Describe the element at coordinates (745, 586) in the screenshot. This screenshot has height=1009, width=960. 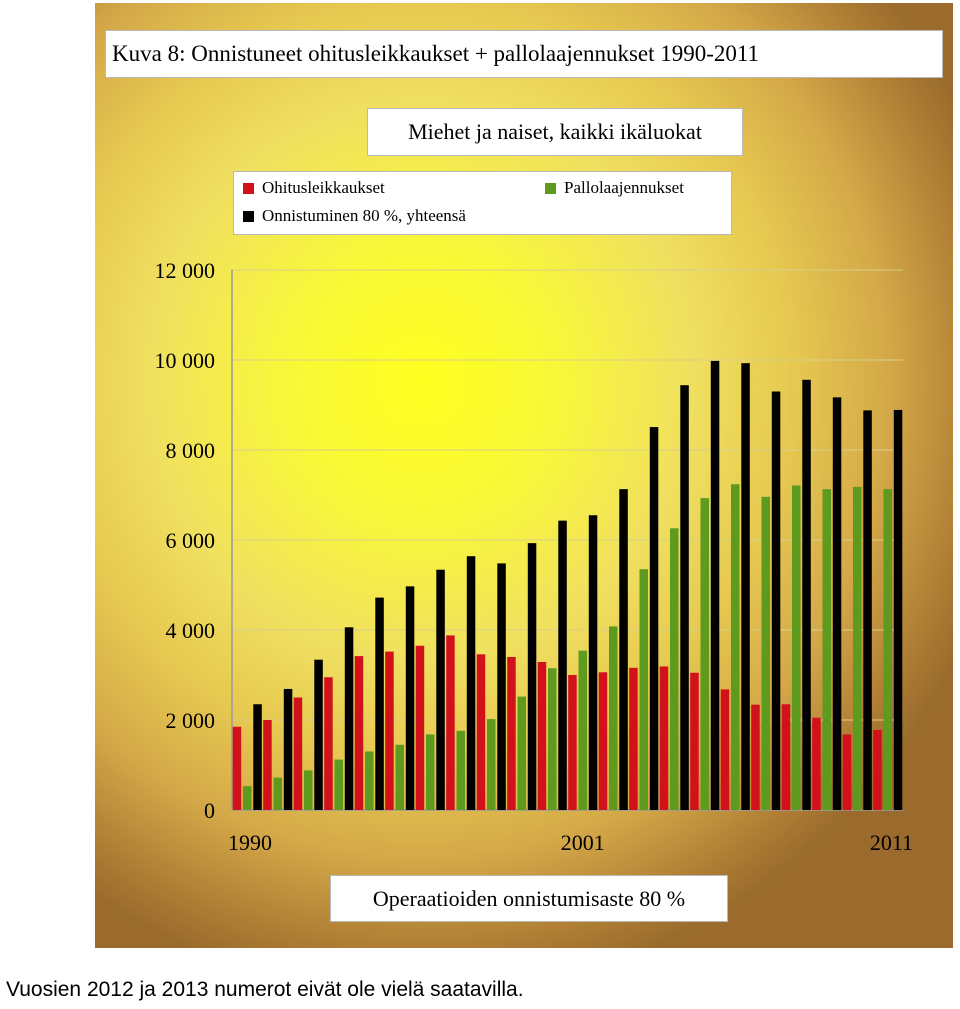
I see `bar-yhteensa-2006` at that location.